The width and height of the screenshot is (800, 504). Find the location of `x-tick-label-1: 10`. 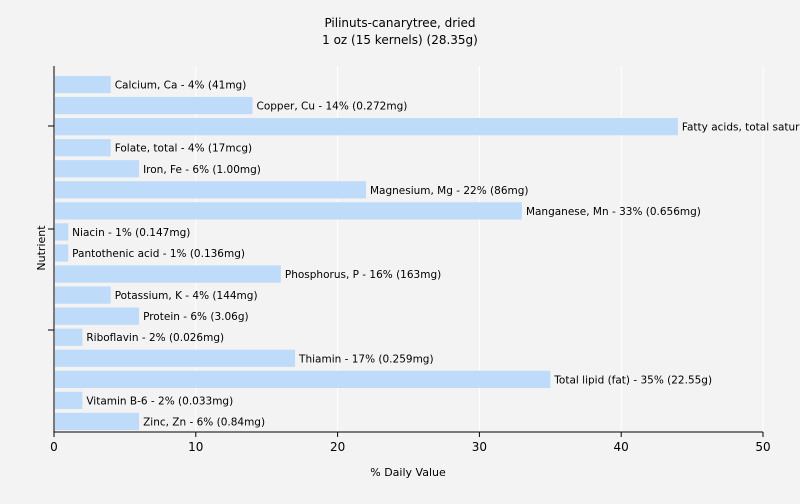

x-tick-label-1: 10 is located at coordinates (195, 447).